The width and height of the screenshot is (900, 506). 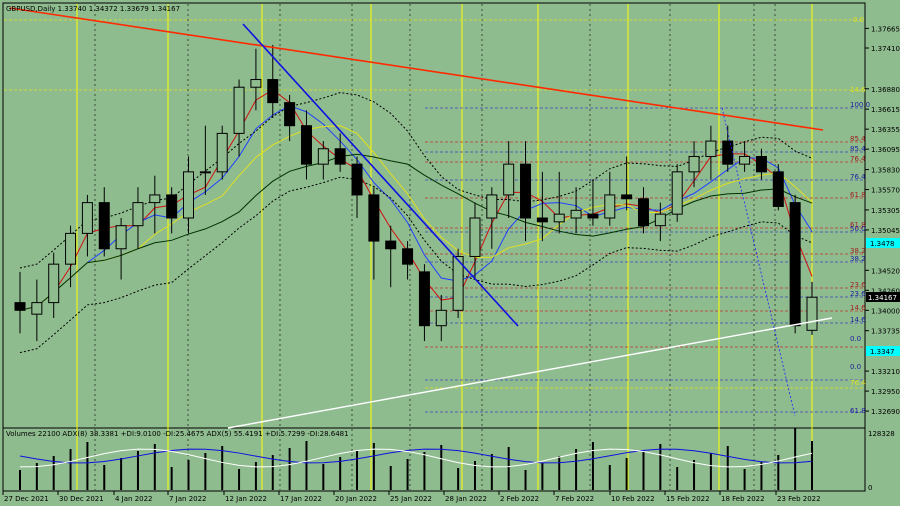 What do you see at coordinates (858, 308) in the screenshot?
I see `fib-label: 14.6` at bounding box center [858, 308].